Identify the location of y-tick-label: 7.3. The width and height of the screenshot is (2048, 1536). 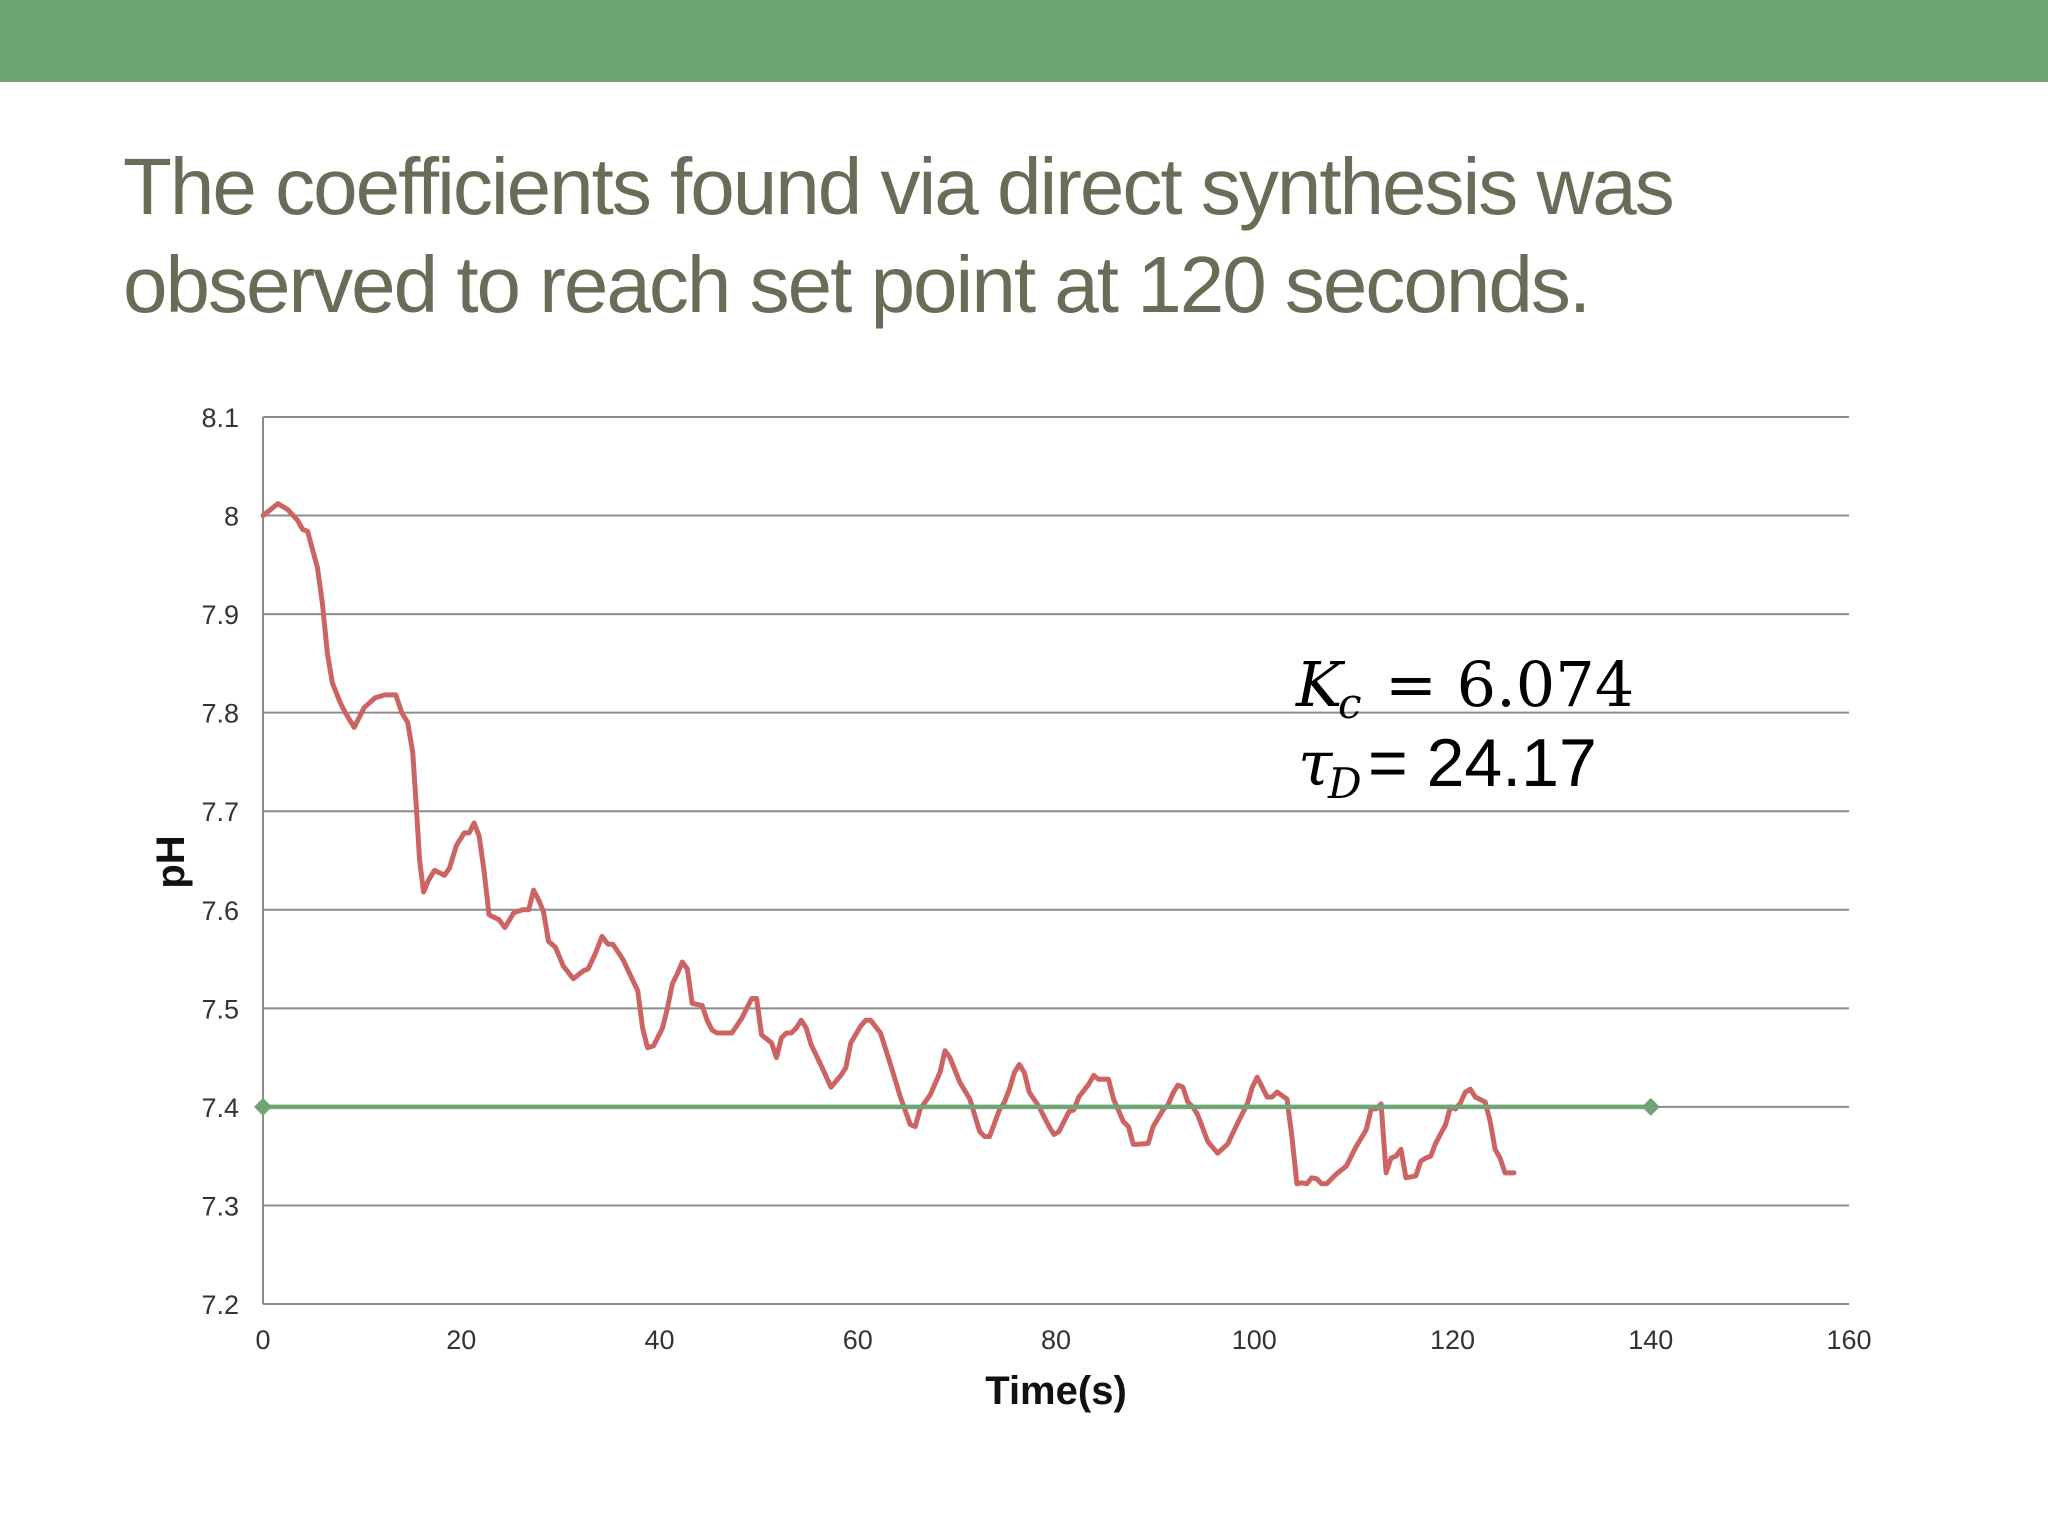
(220, 1206).